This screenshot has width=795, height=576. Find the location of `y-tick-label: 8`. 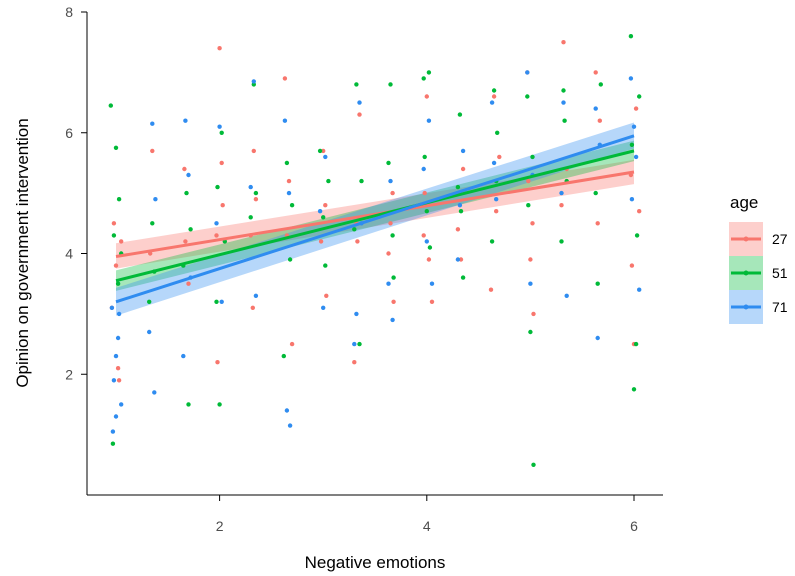

y-tick-label: 8 is located at coordinates (69, 12).